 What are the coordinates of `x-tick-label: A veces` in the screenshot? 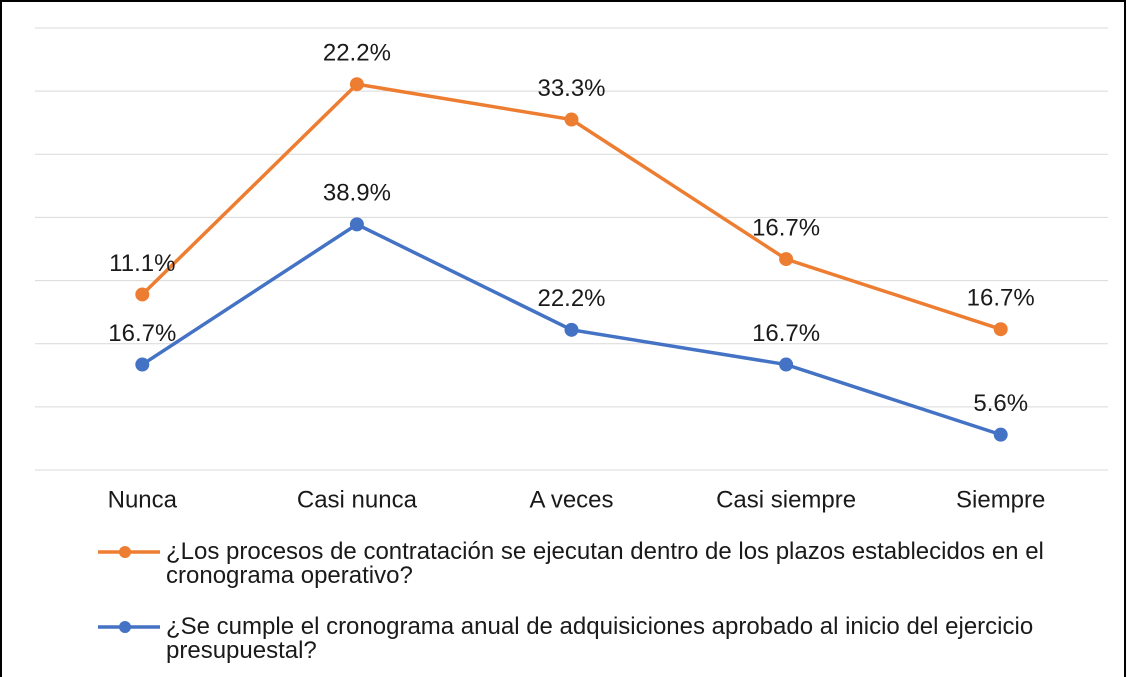 It's located at (571, 499).